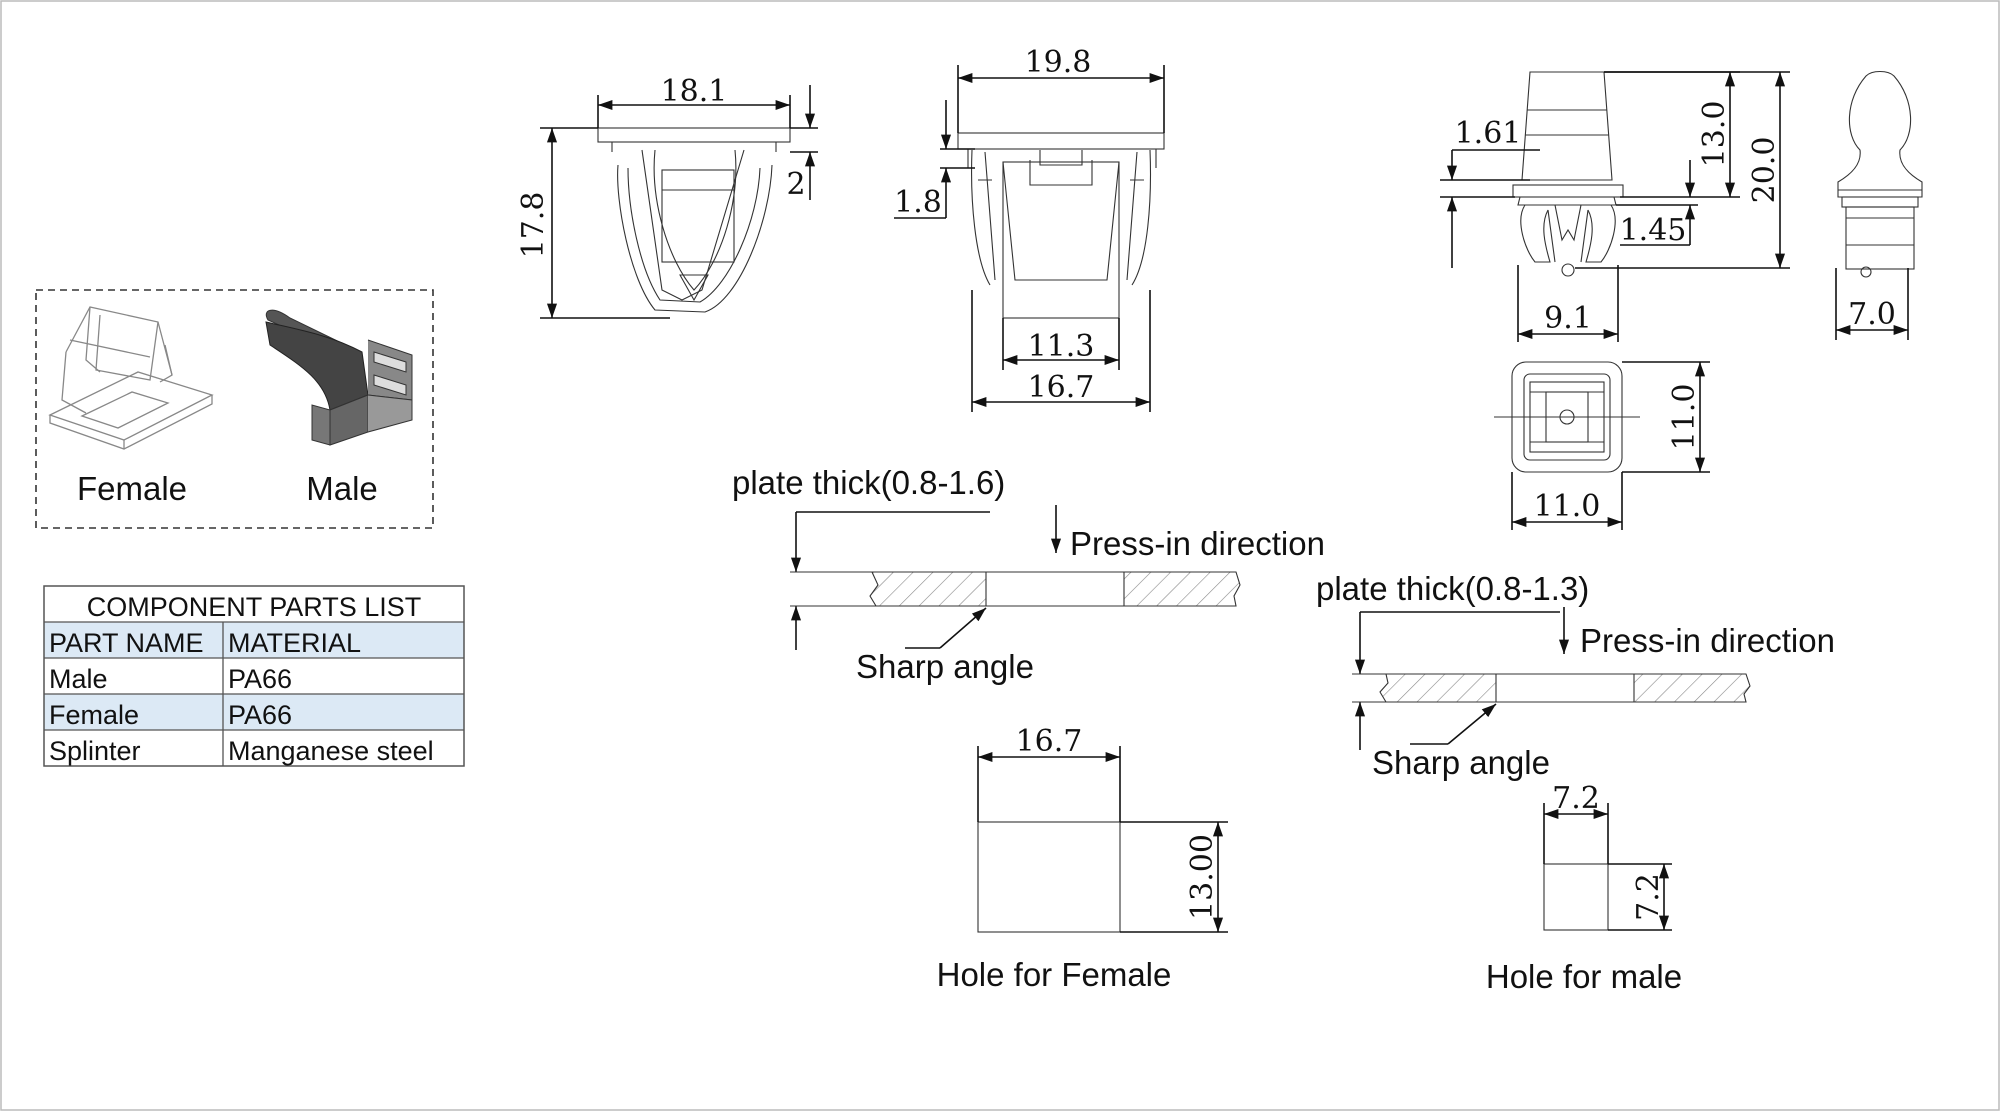 The height and width of the screenshot is (1111, 2000). What do you see at coordinates (1202, 877) in the screenshot?
I see `dim-hole-female-height: 13.00` at bounding box center [1202, 877].